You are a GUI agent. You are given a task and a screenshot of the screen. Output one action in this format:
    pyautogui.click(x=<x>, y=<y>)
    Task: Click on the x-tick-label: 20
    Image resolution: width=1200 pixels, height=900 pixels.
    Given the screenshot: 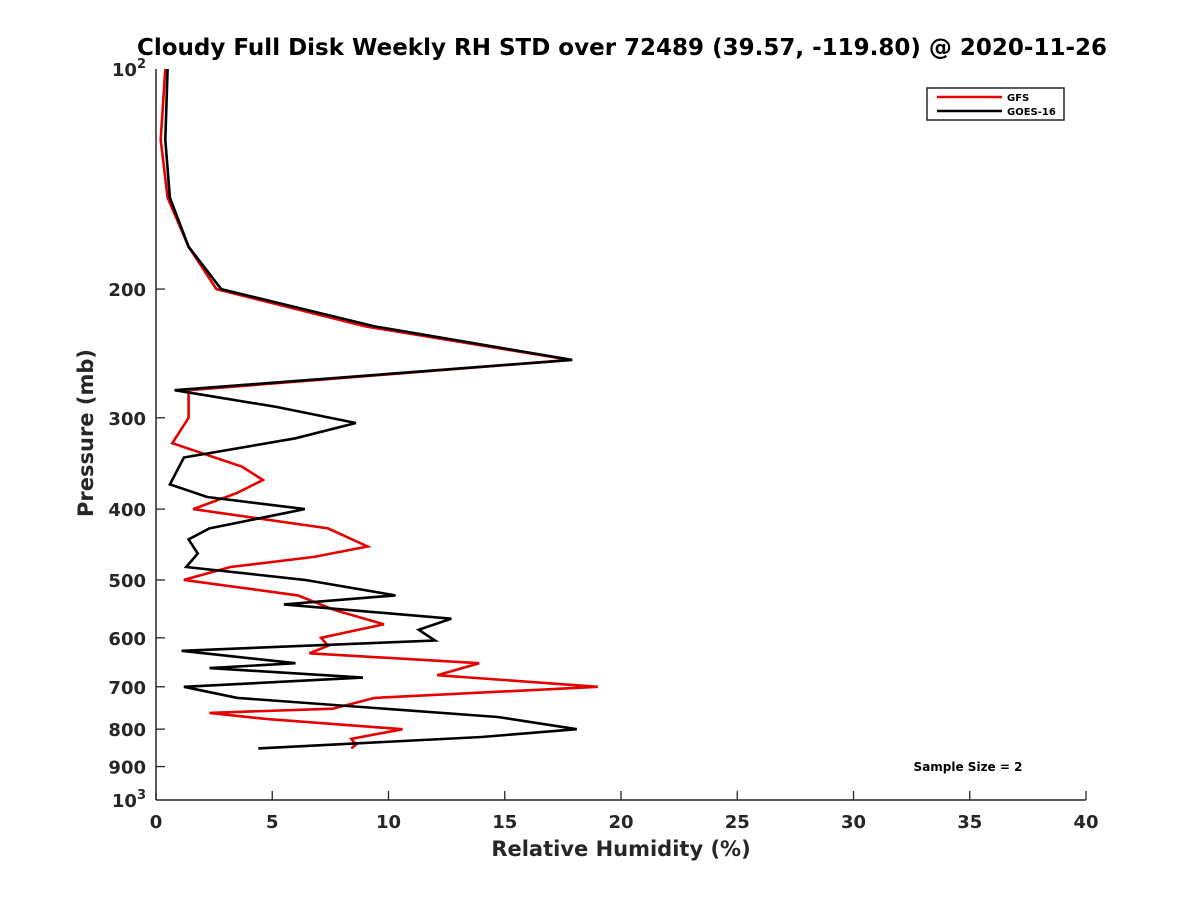 What is the action you would take?
    pyautogui.click(x=620, y=822)
    